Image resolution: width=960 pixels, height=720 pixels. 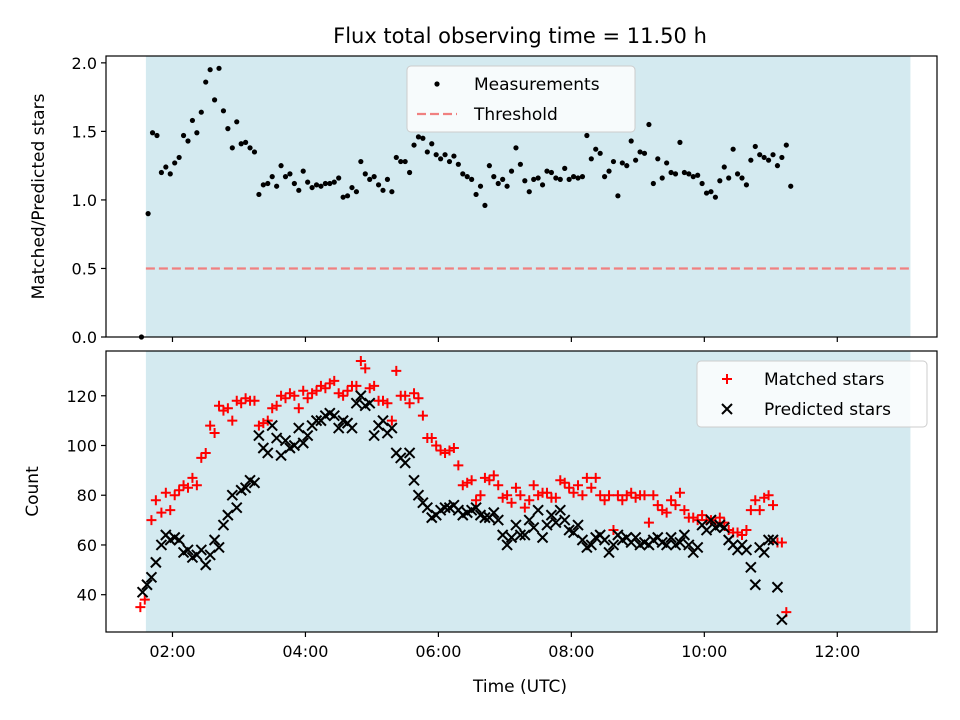 I want to click on y-tick-label: 0.0, so click(x=84, y=337).